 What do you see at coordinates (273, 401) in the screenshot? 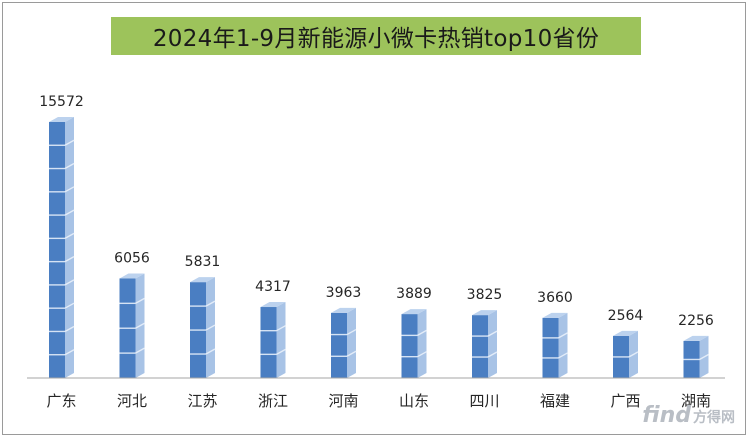
I see `category-label: 浙江` at bounding box center [273, 401].